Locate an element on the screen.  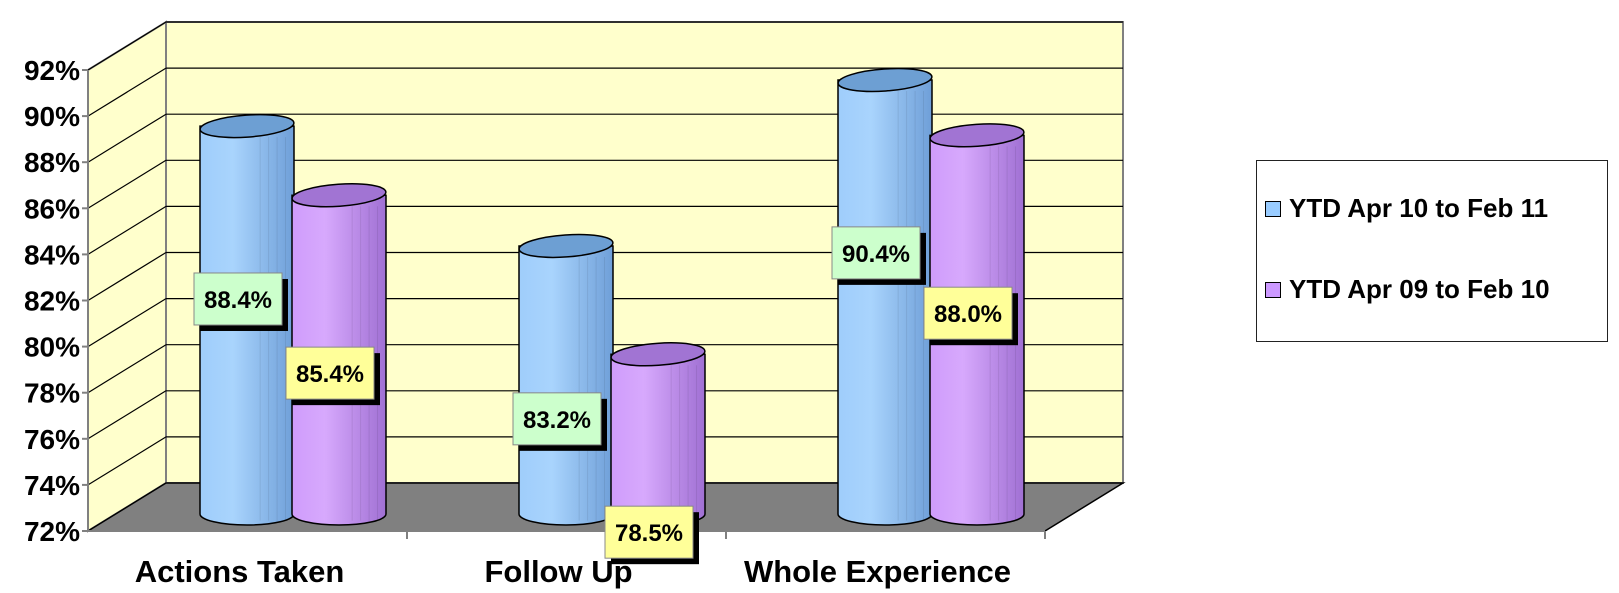
data-label-text: 90.4% is located at coordinates (876, 254).